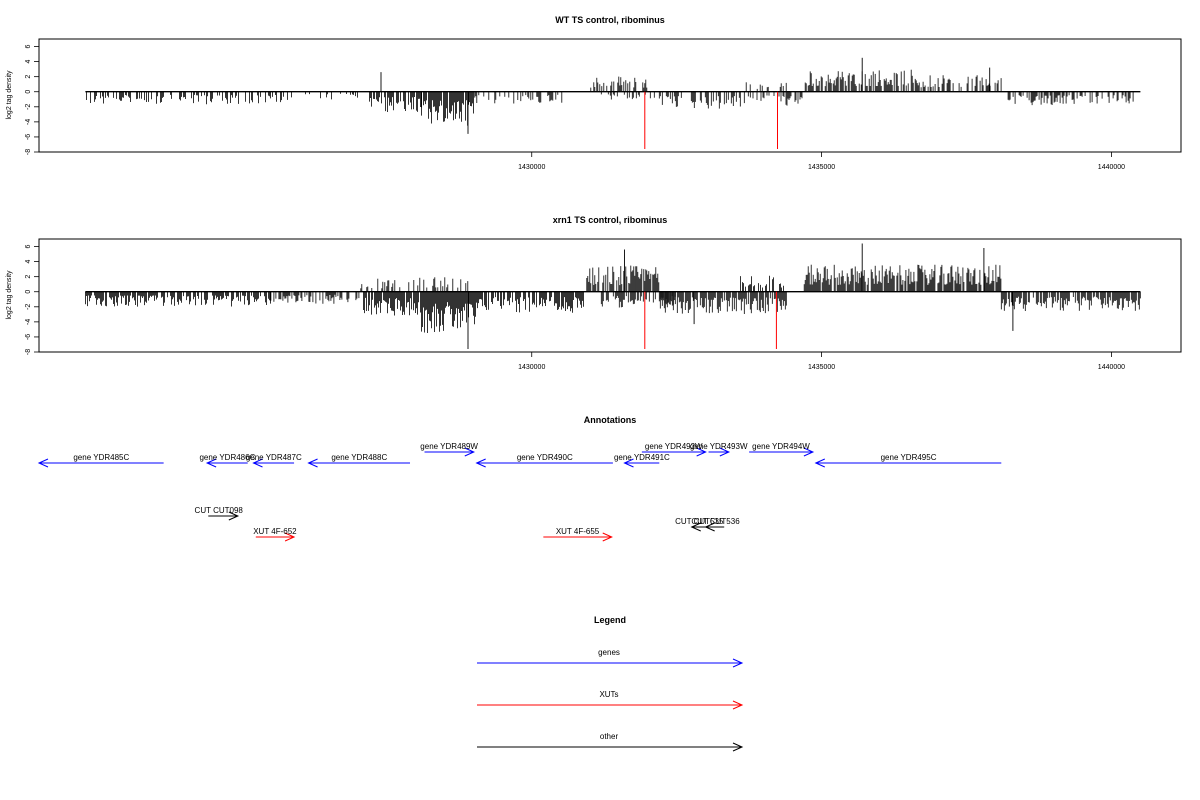 The height and width of the screenshot is (800, 1200). Describe the element at coordinates (28, 122) in the screenshot. I see `wt-y-tick-label: -4` at that location.